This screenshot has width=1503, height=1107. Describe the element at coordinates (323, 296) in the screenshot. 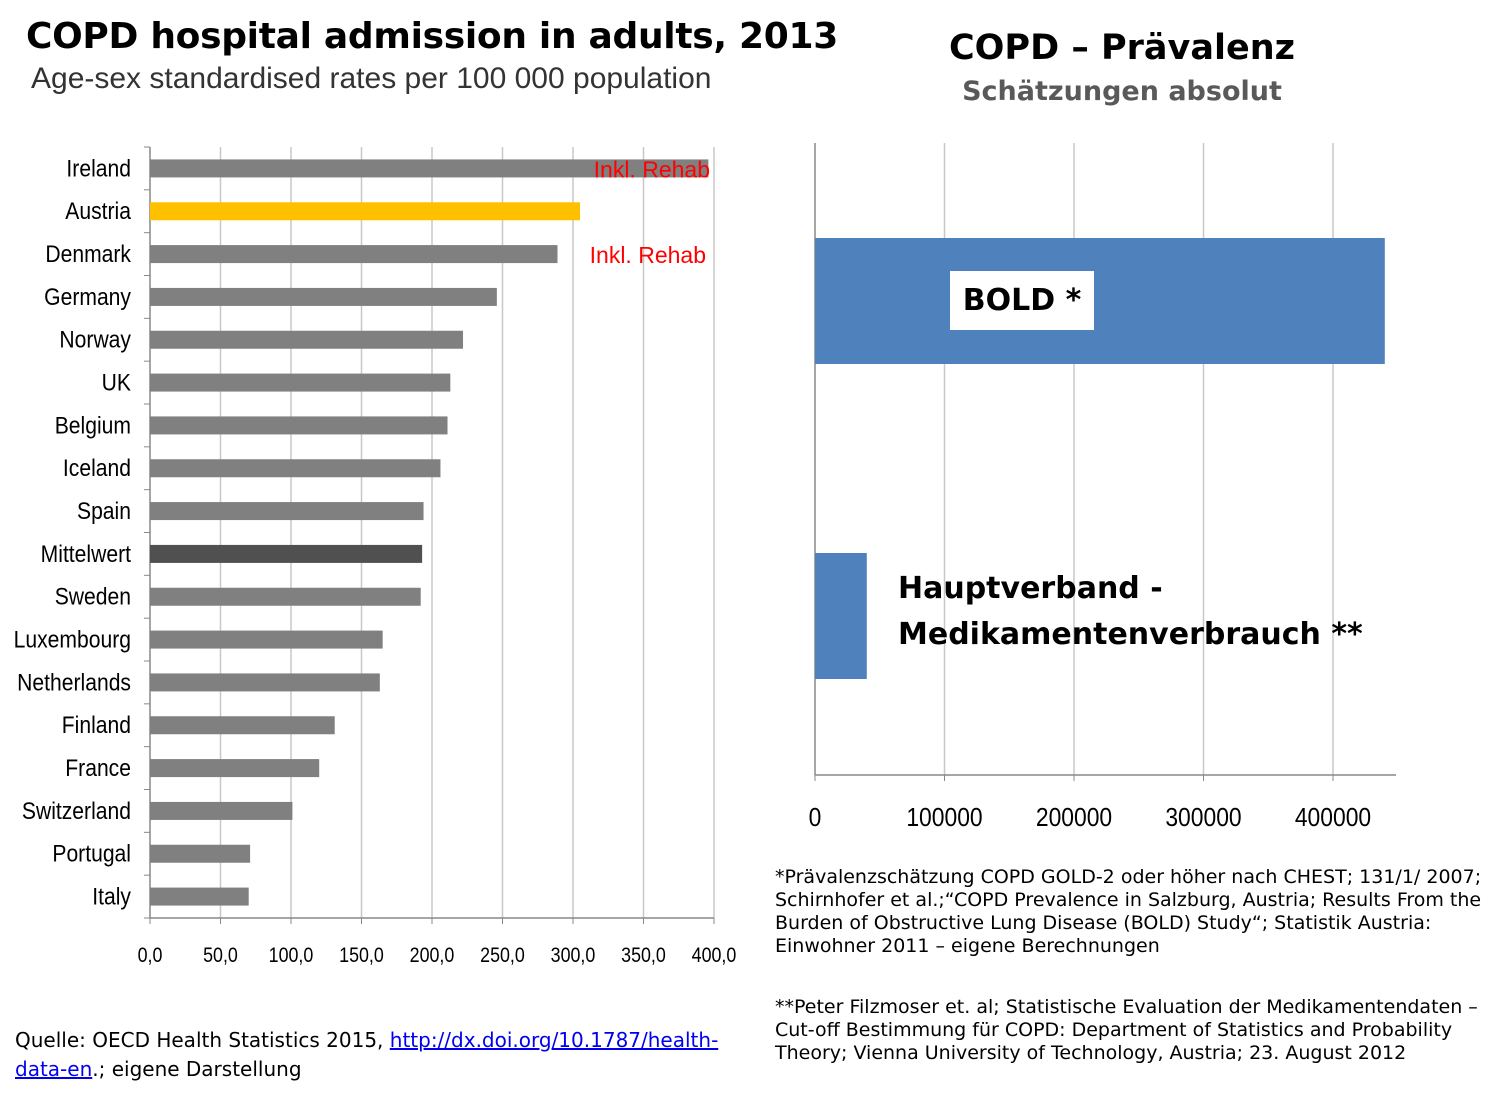

I see `bar-germany` at that location.